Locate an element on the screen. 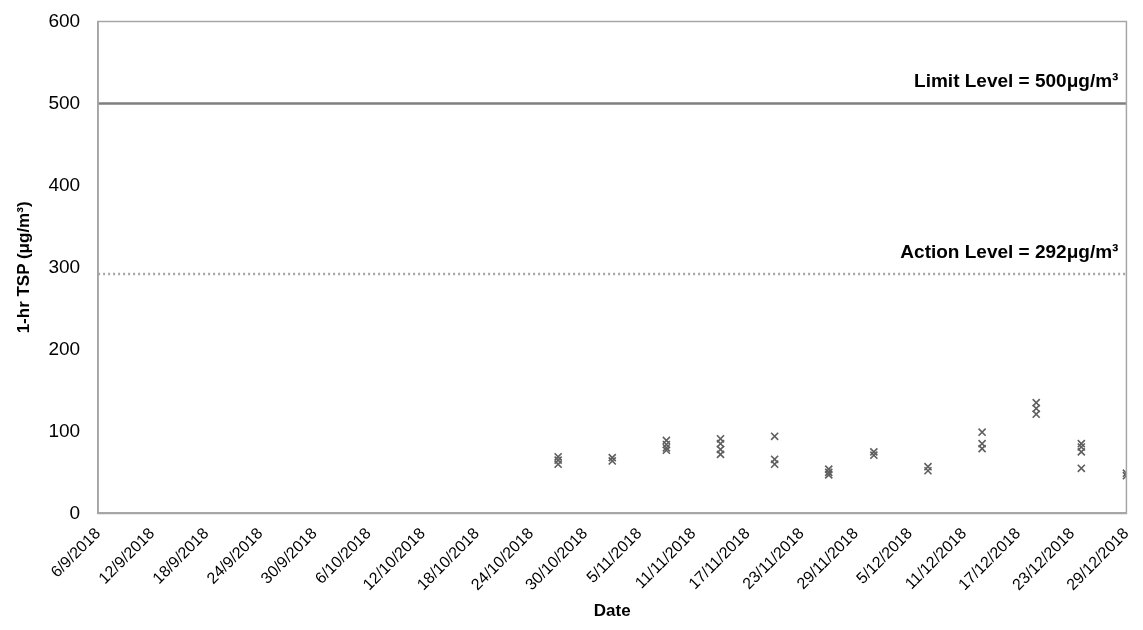 The height and width of the screenshot is (630, 1143). ref-line-label: Action Level = 292μg/m³ is located at coordinates (1009, 251).